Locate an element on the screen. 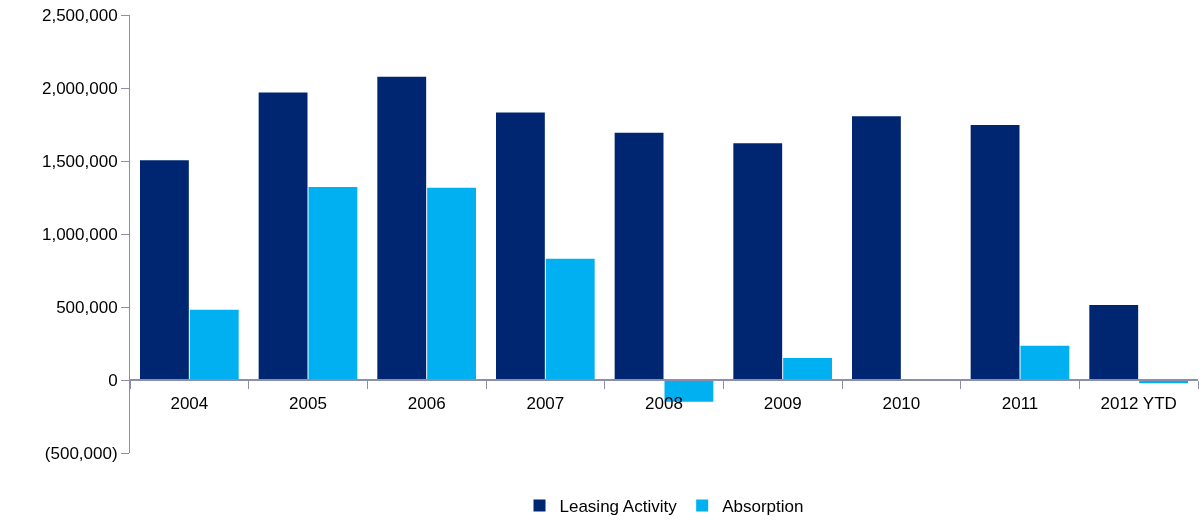 This screenshot has height=529, width=1203. legend-label: Leasing Activity is located at coordinates (618, 507).